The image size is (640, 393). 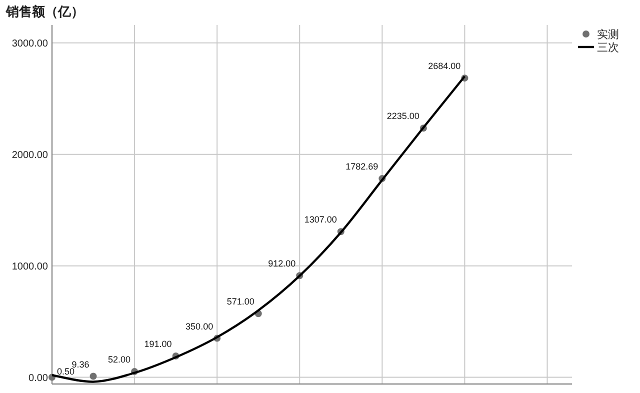 What do you see at coordinates (403, 116) in the screenshot?
I see `data-label: 2235.00` at bounding box center [403, 116].